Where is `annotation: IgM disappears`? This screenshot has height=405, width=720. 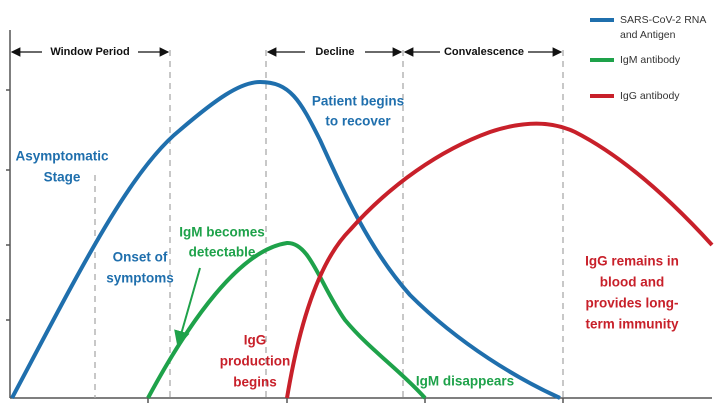 annotation: IgM disappears is located at coordinates (465, 381).